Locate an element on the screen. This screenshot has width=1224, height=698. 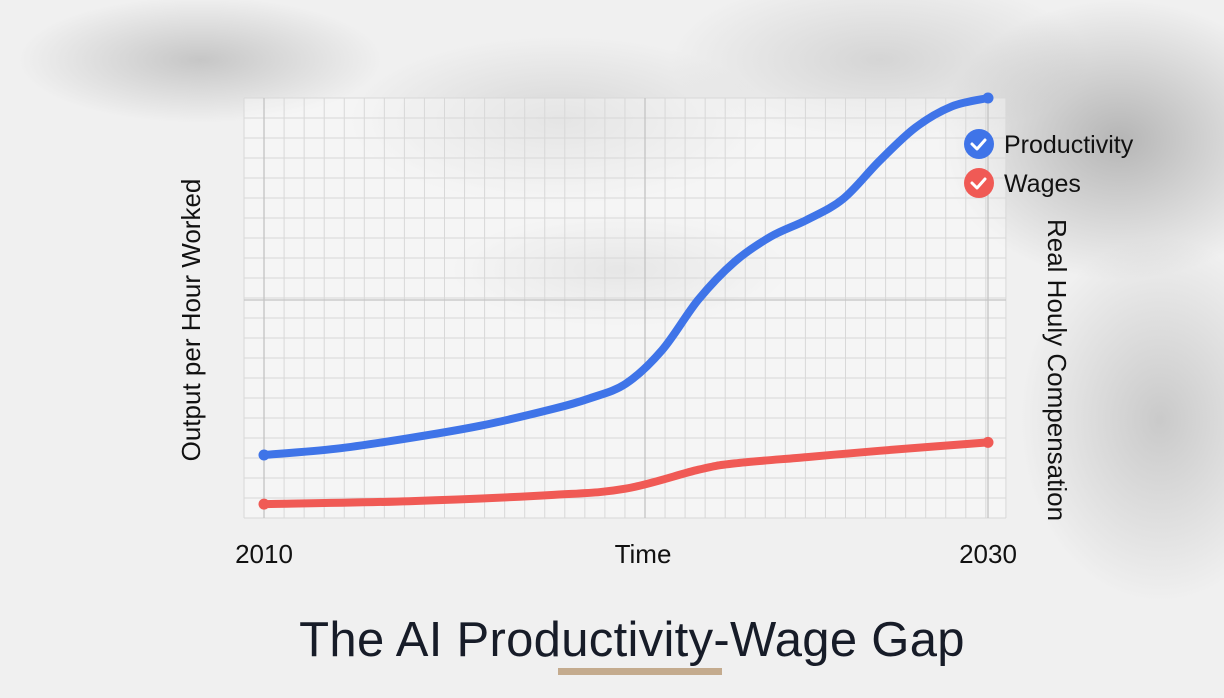
legend-label-productivity: Productivity is located at coordinates (1069, 145).